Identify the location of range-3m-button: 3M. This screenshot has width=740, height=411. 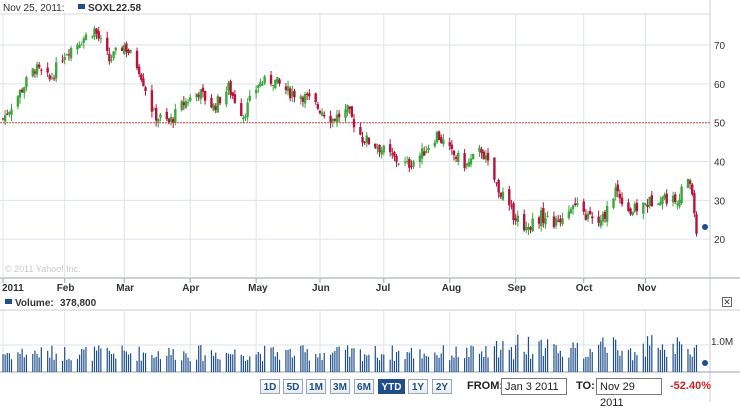
(340, 386).